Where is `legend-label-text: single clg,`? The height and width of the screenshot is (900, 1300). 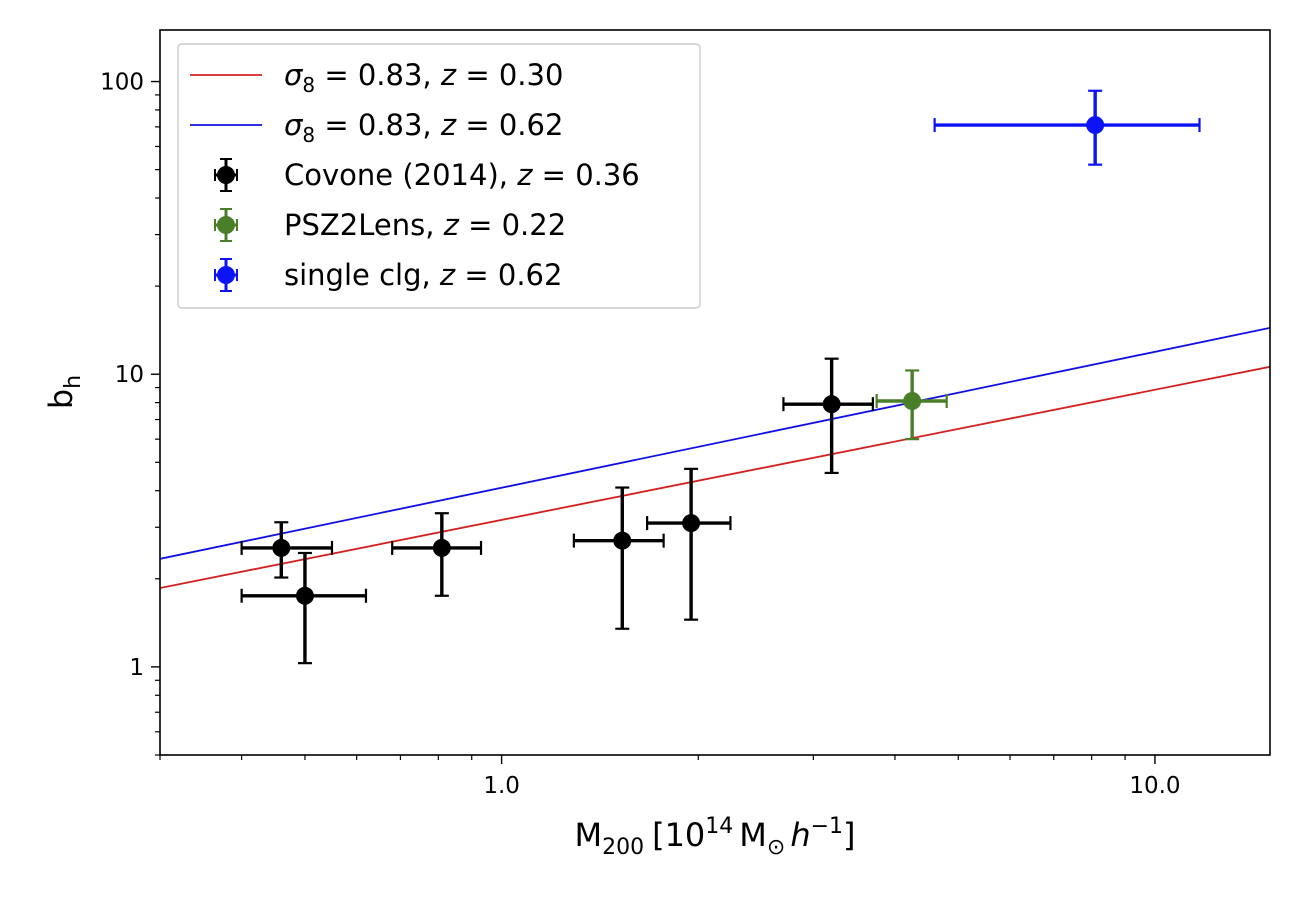
legend-label-text: single clg, is located at coordinates (362, 275).